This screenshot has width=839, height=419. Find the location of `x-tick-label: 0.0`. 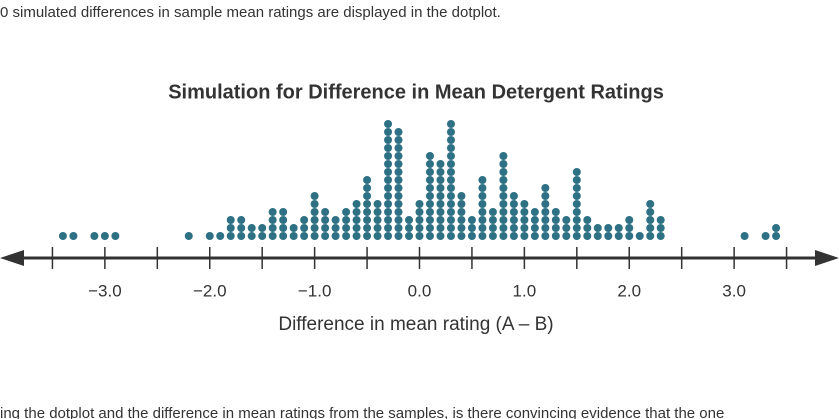

x-tick-label: 0.0 is located at coordinates (420, 290).